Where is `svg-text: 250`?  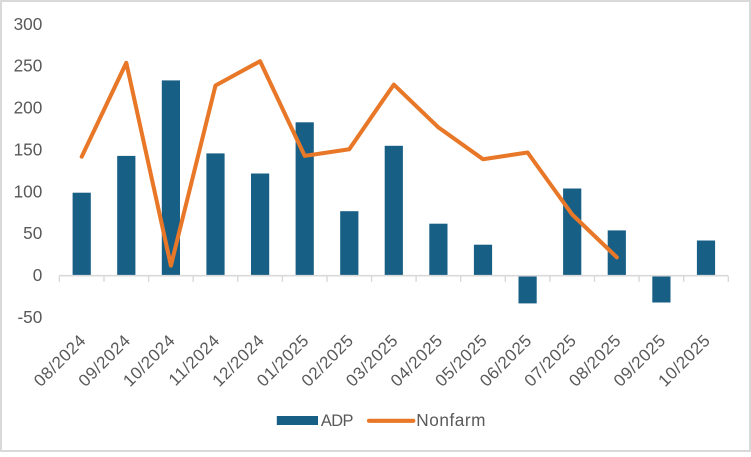 svg-text: 250 is located at coordinates (28, 66).